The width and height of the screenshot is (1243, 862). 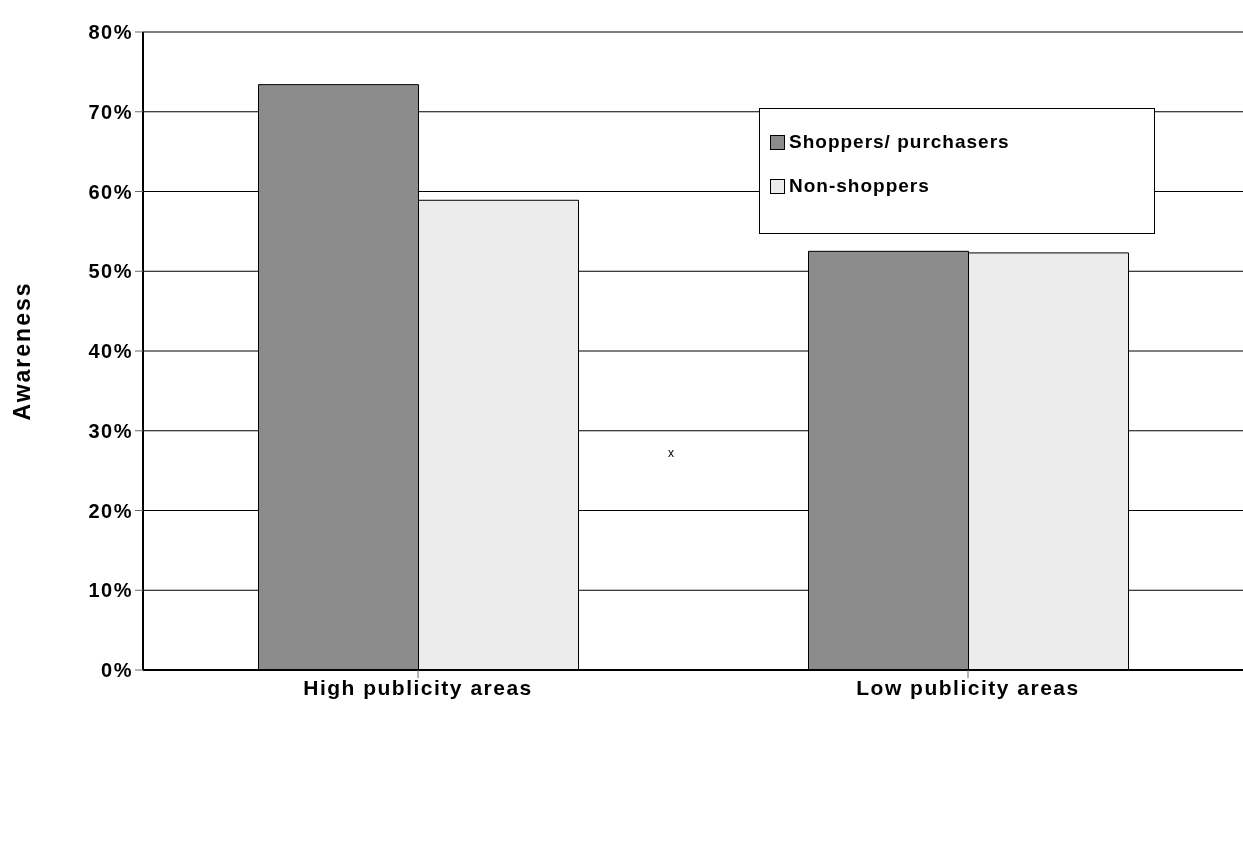 I want to click on legend-label: Non-shoppers, so click(x=859, y=186).